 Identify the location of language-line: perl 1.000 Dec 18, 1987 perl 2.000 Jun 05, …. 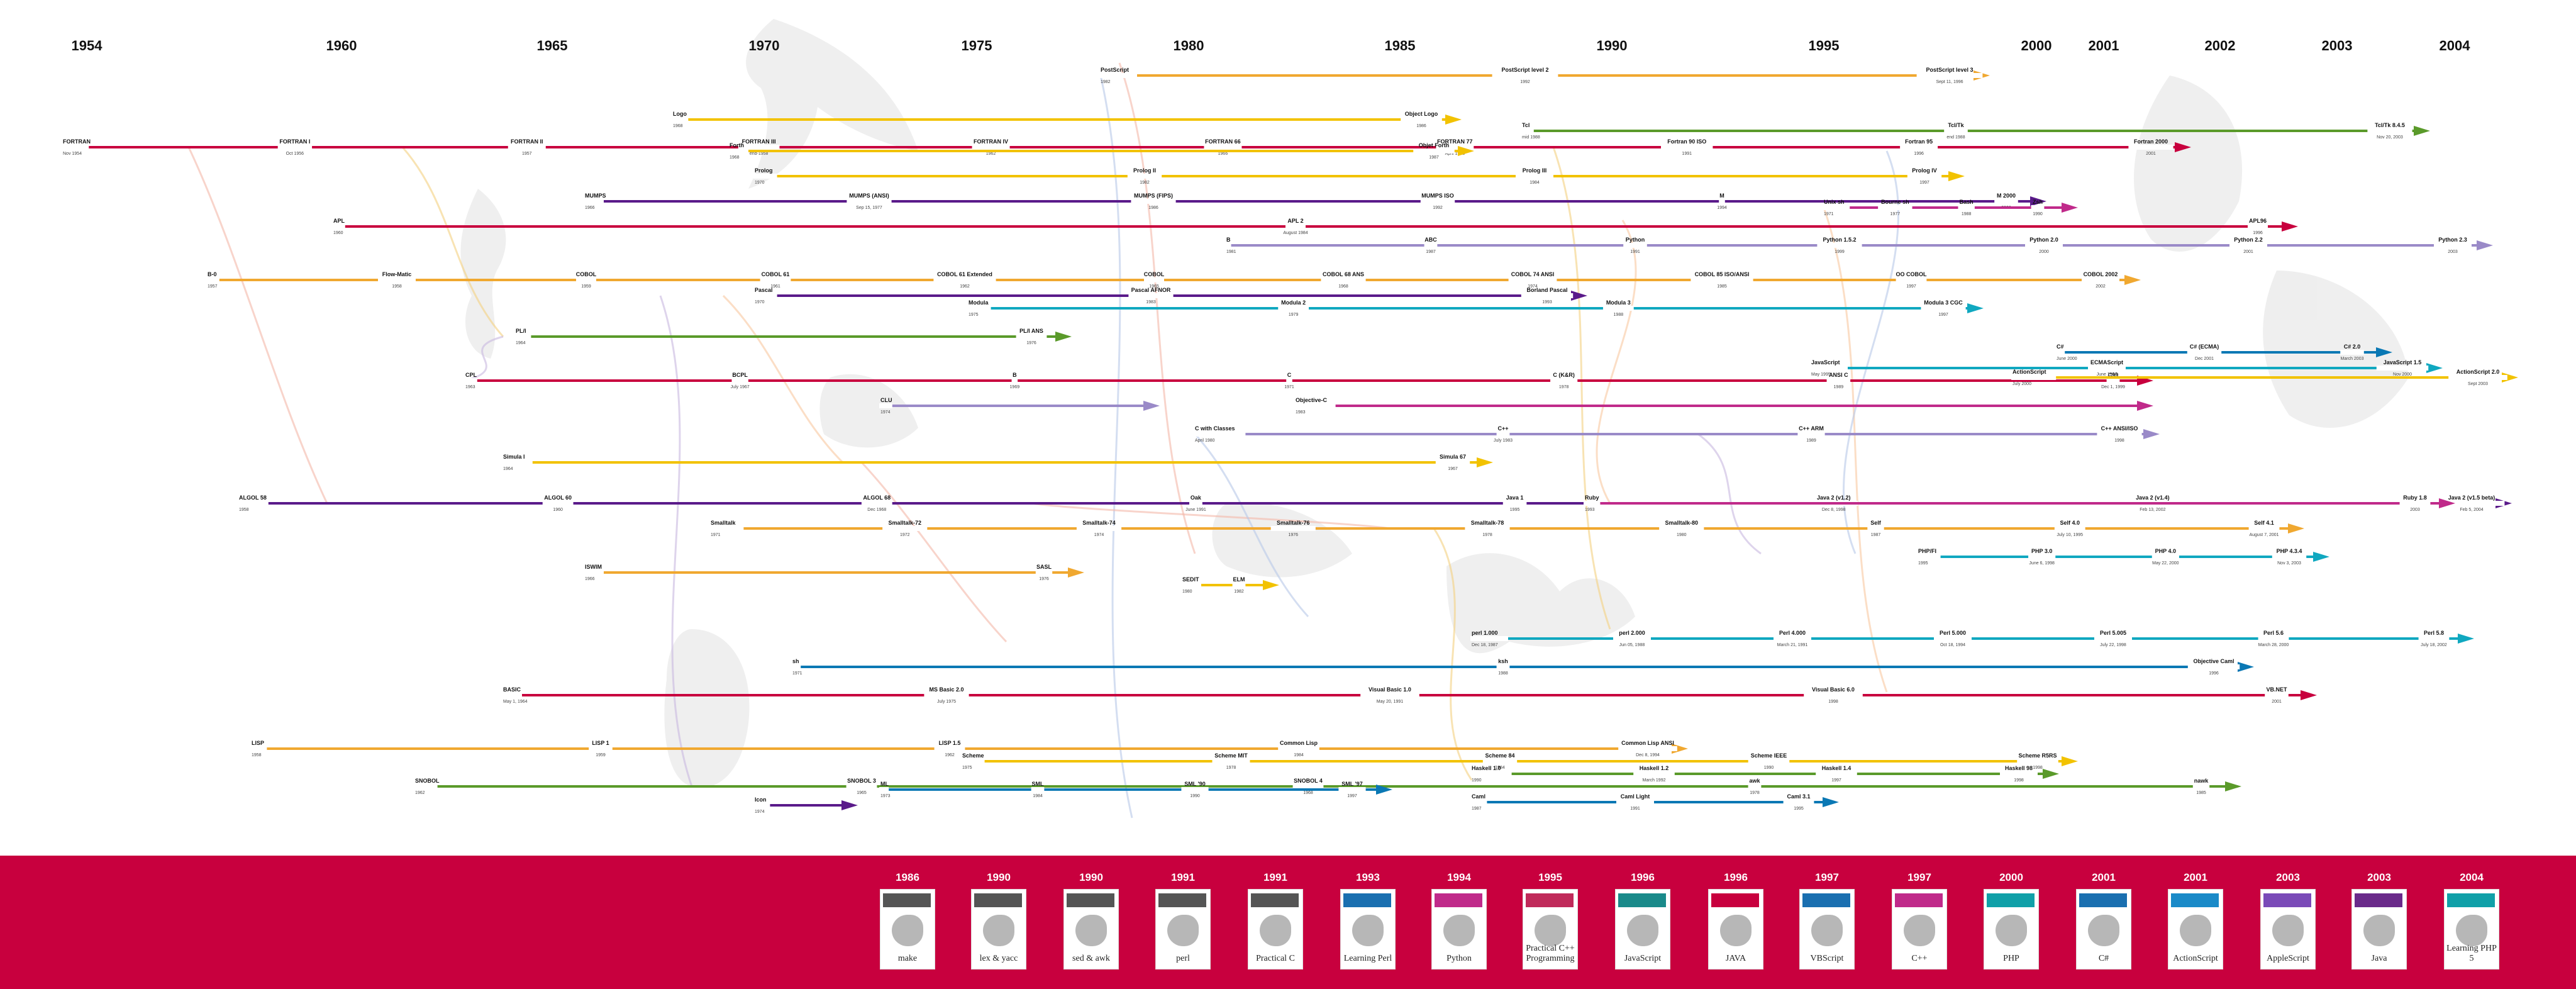
(1972, 638).